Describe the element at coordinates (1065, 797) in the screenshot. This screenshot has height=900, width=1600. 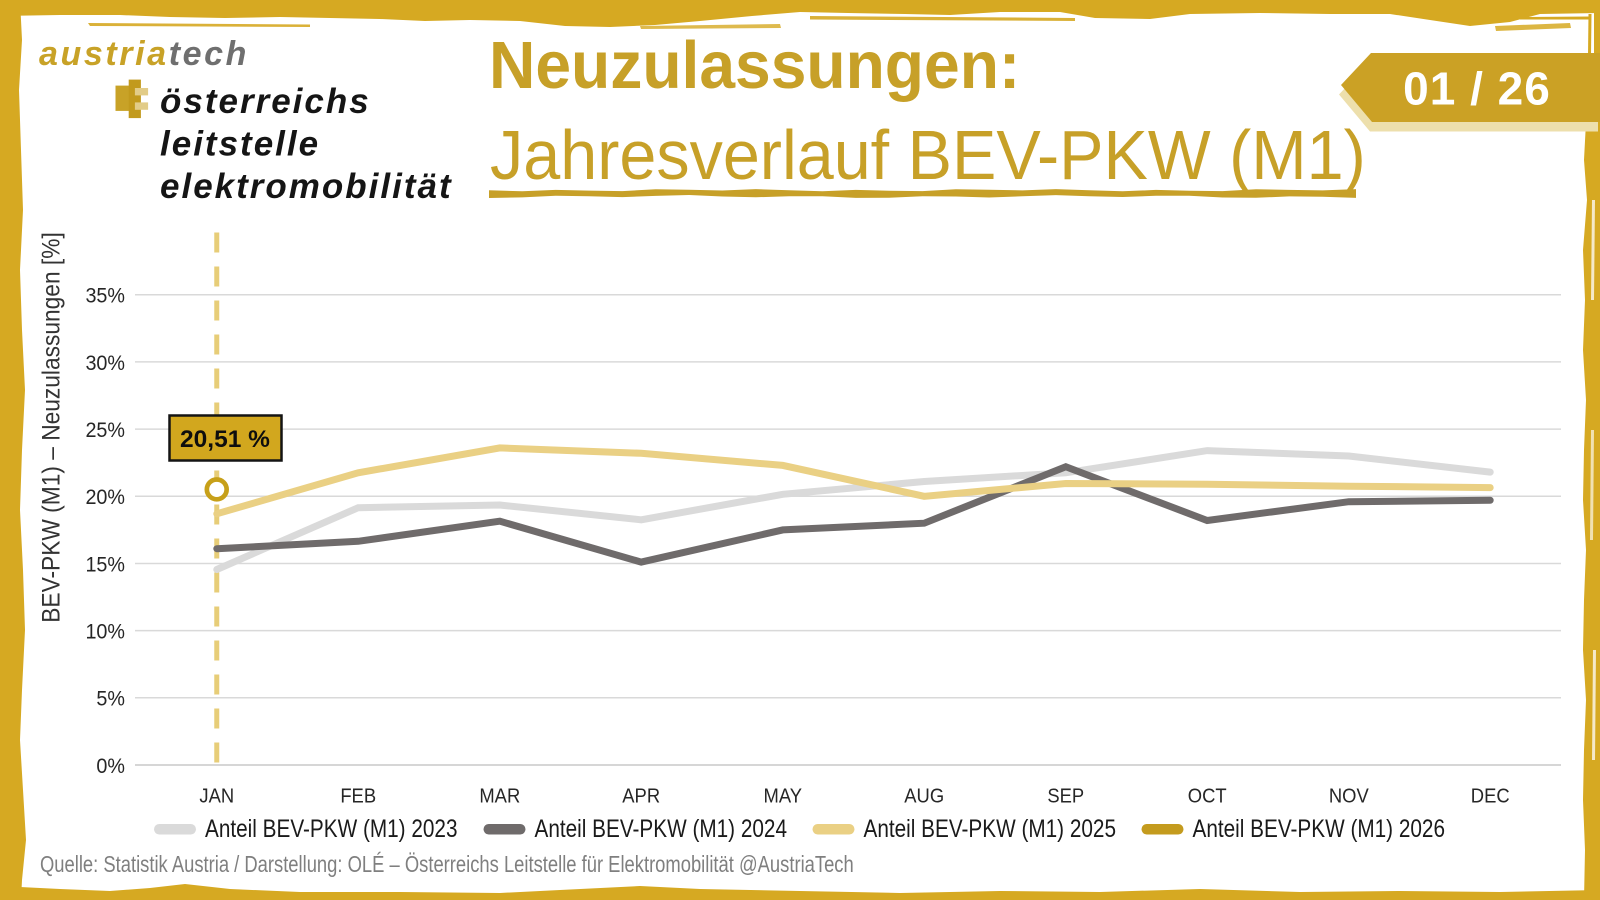
I see `svg-text: SEP` at that location.